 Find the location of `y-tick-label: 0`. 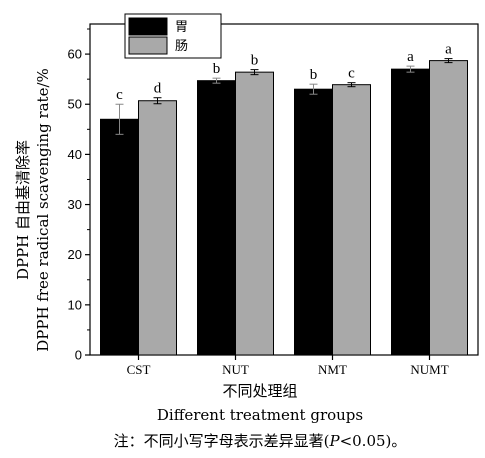

y-tick-label: 0 is located at coordinates (78, 355).